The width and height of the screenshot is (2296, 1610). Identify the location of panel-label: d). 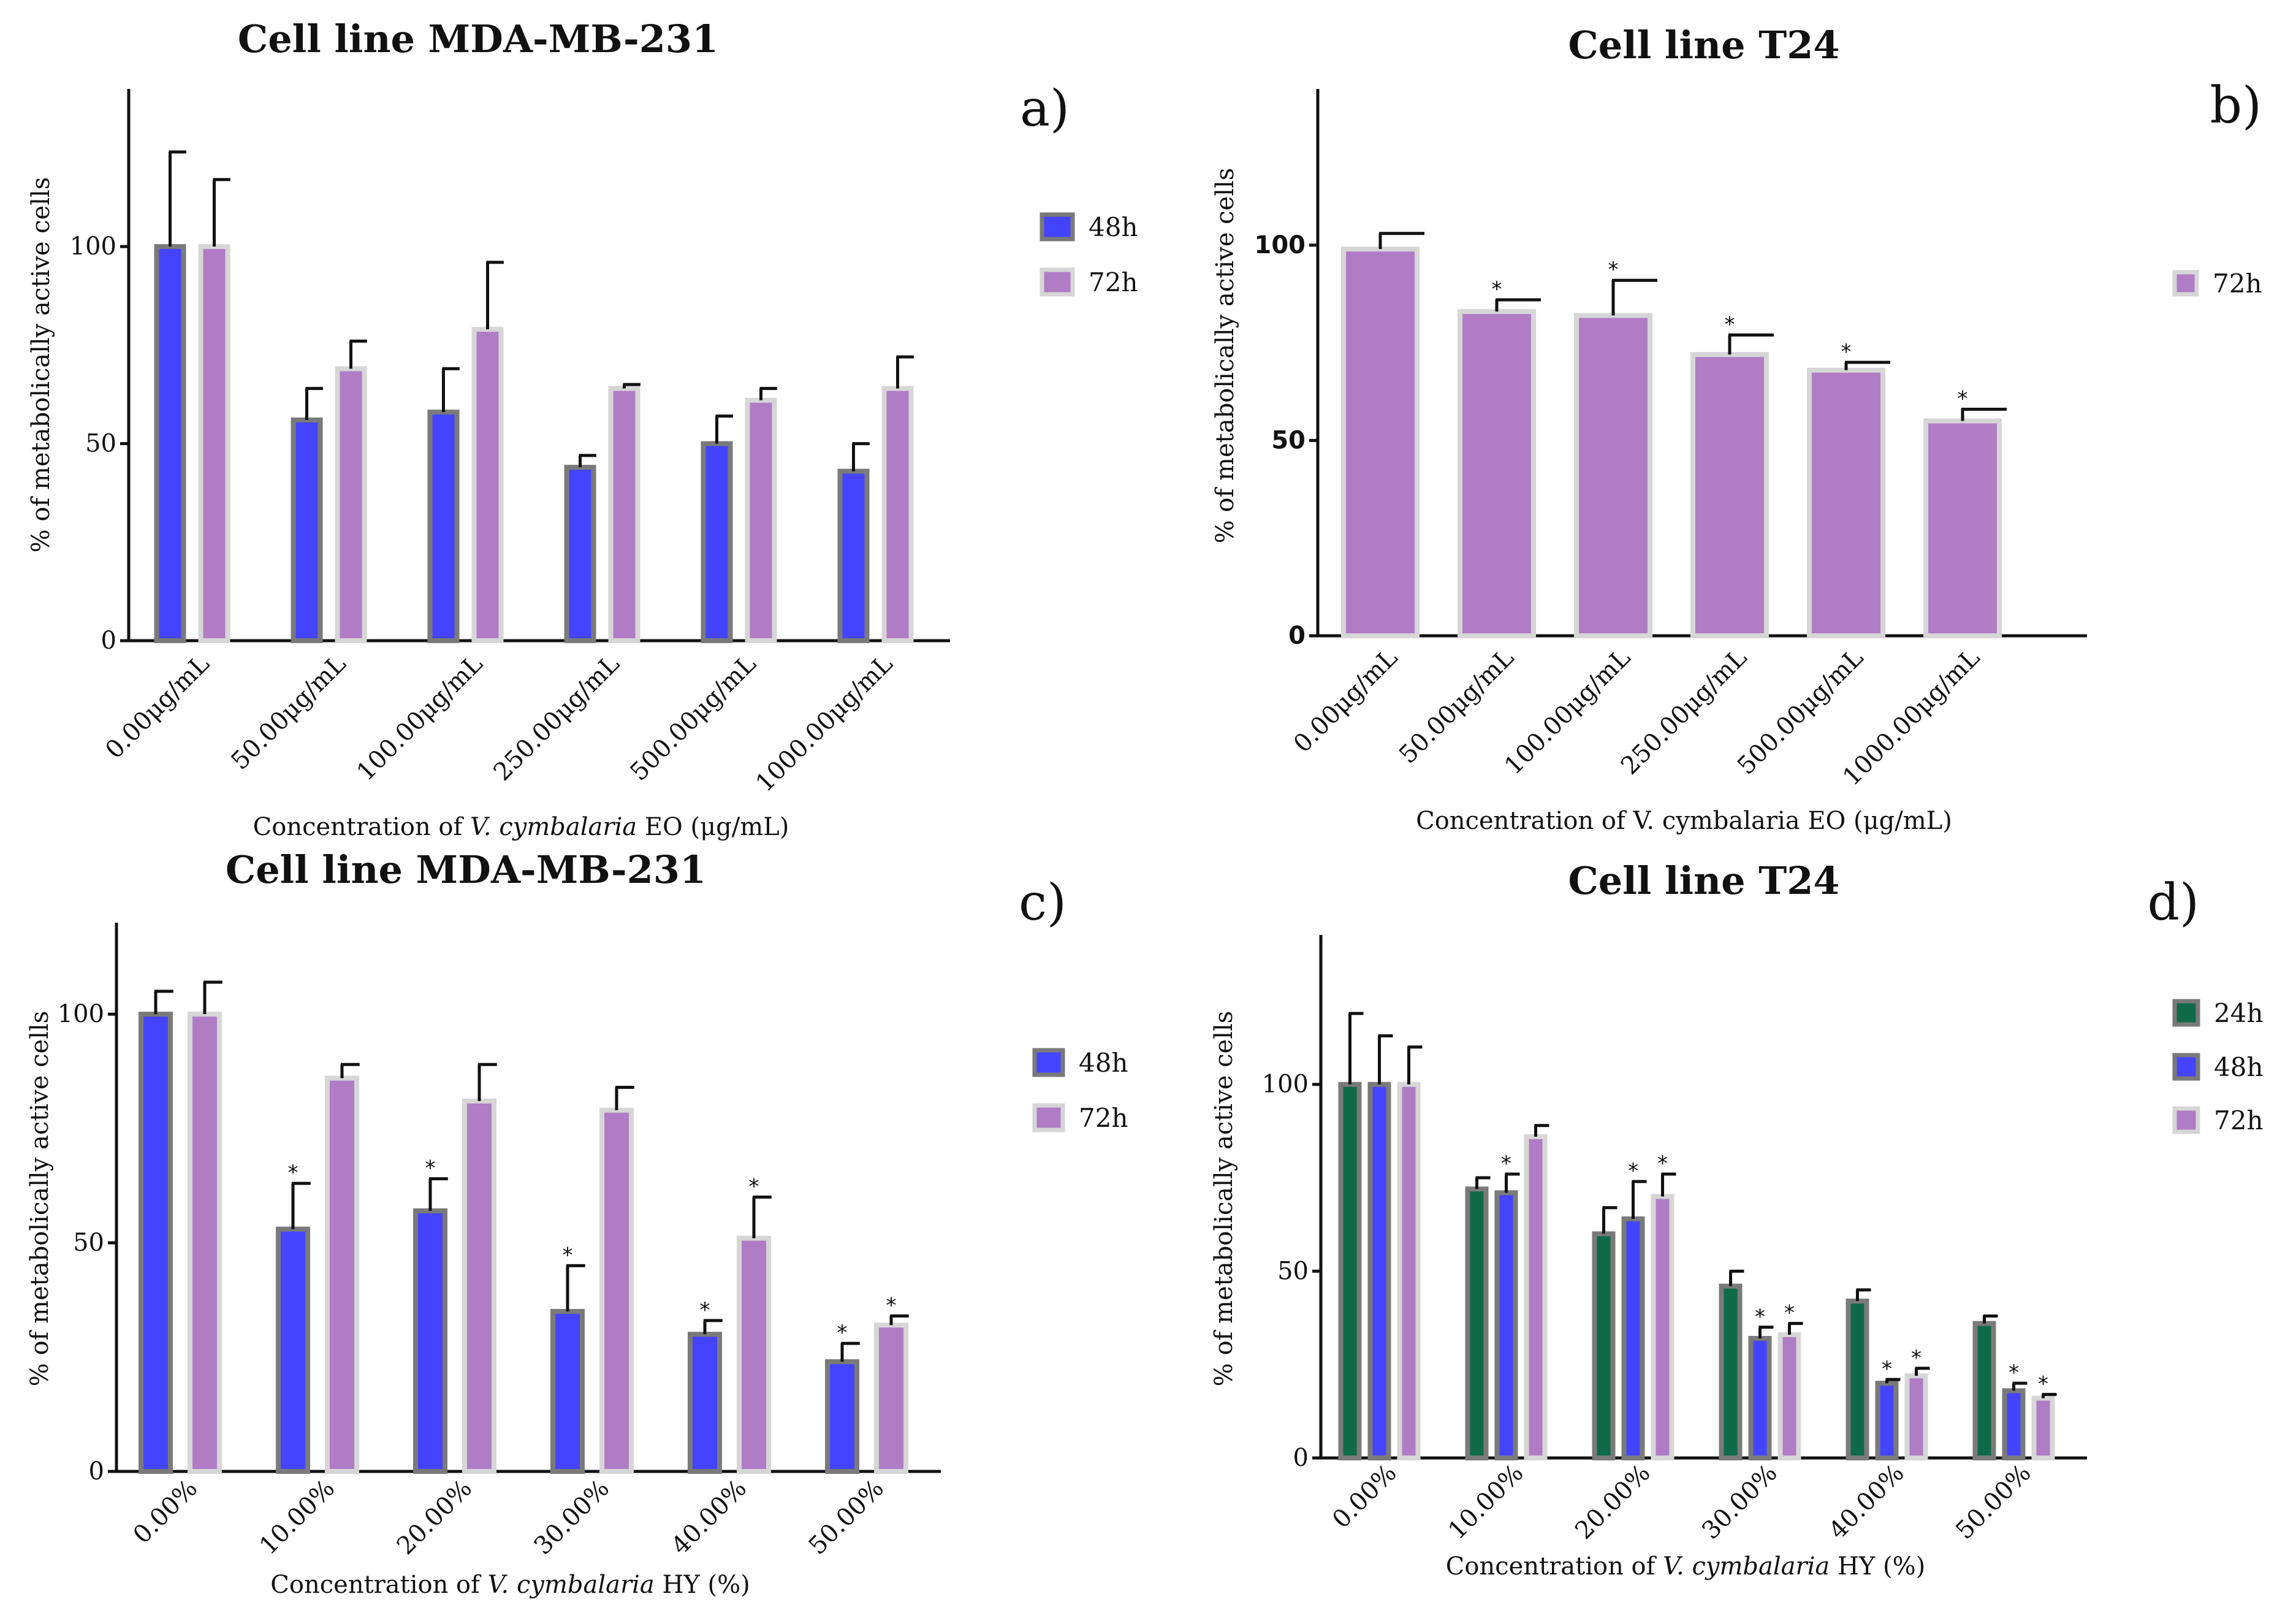
(2173, 903).